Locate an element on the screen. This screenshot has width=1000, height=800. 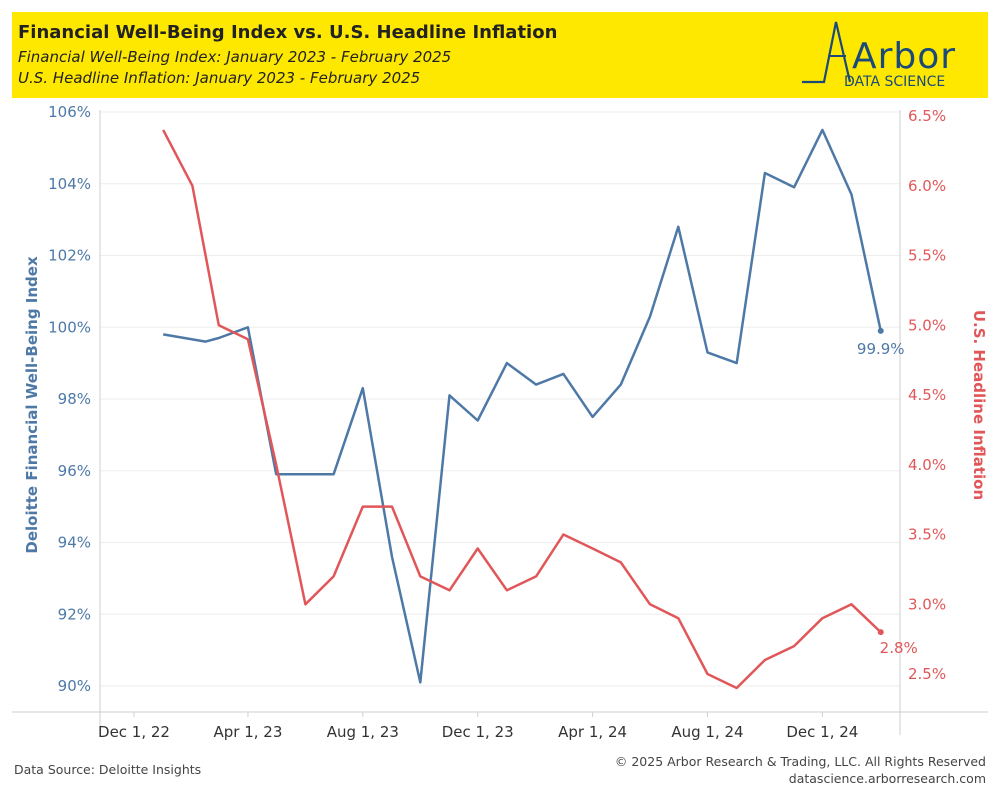
x-tick-label: Apr 1, 24 is located at coordinates (592, 732).